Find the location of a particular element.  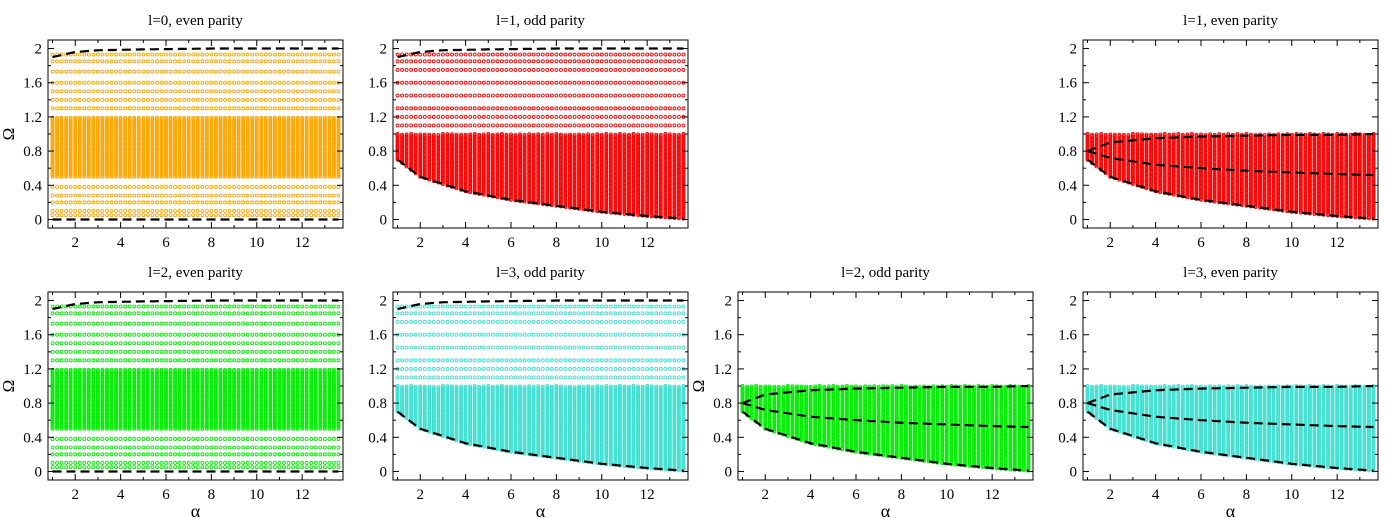

x-axis: 2 4 6 8 10 12 is located at coordinates (189, 145).